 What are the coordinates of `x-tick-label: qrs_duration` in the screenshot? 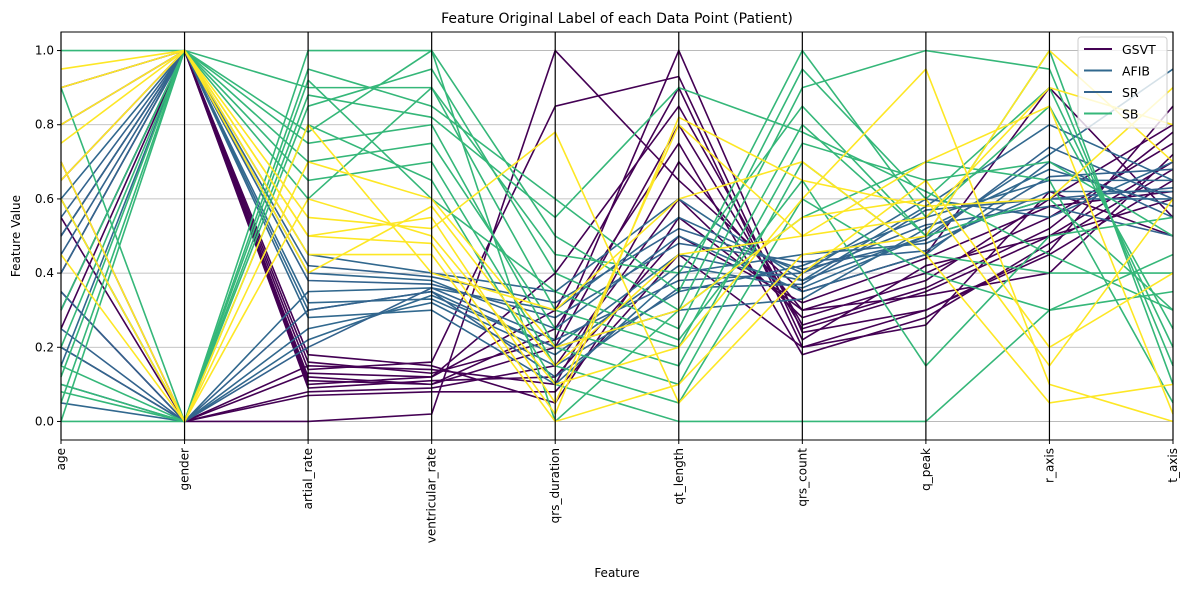 It's located at (555, 485).